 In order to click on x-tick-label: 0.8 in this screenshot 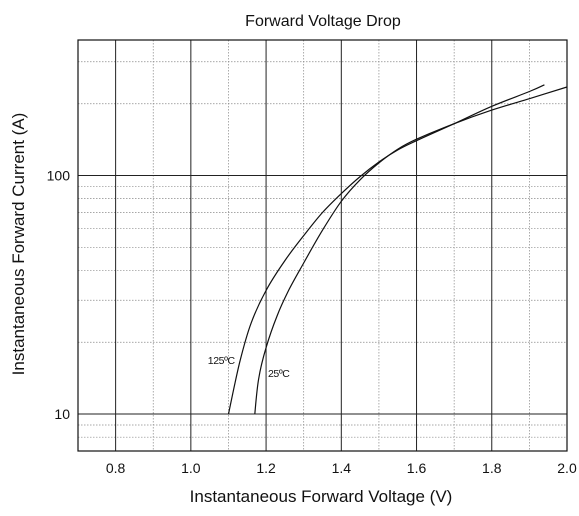, I will do `click(116, 468)`.